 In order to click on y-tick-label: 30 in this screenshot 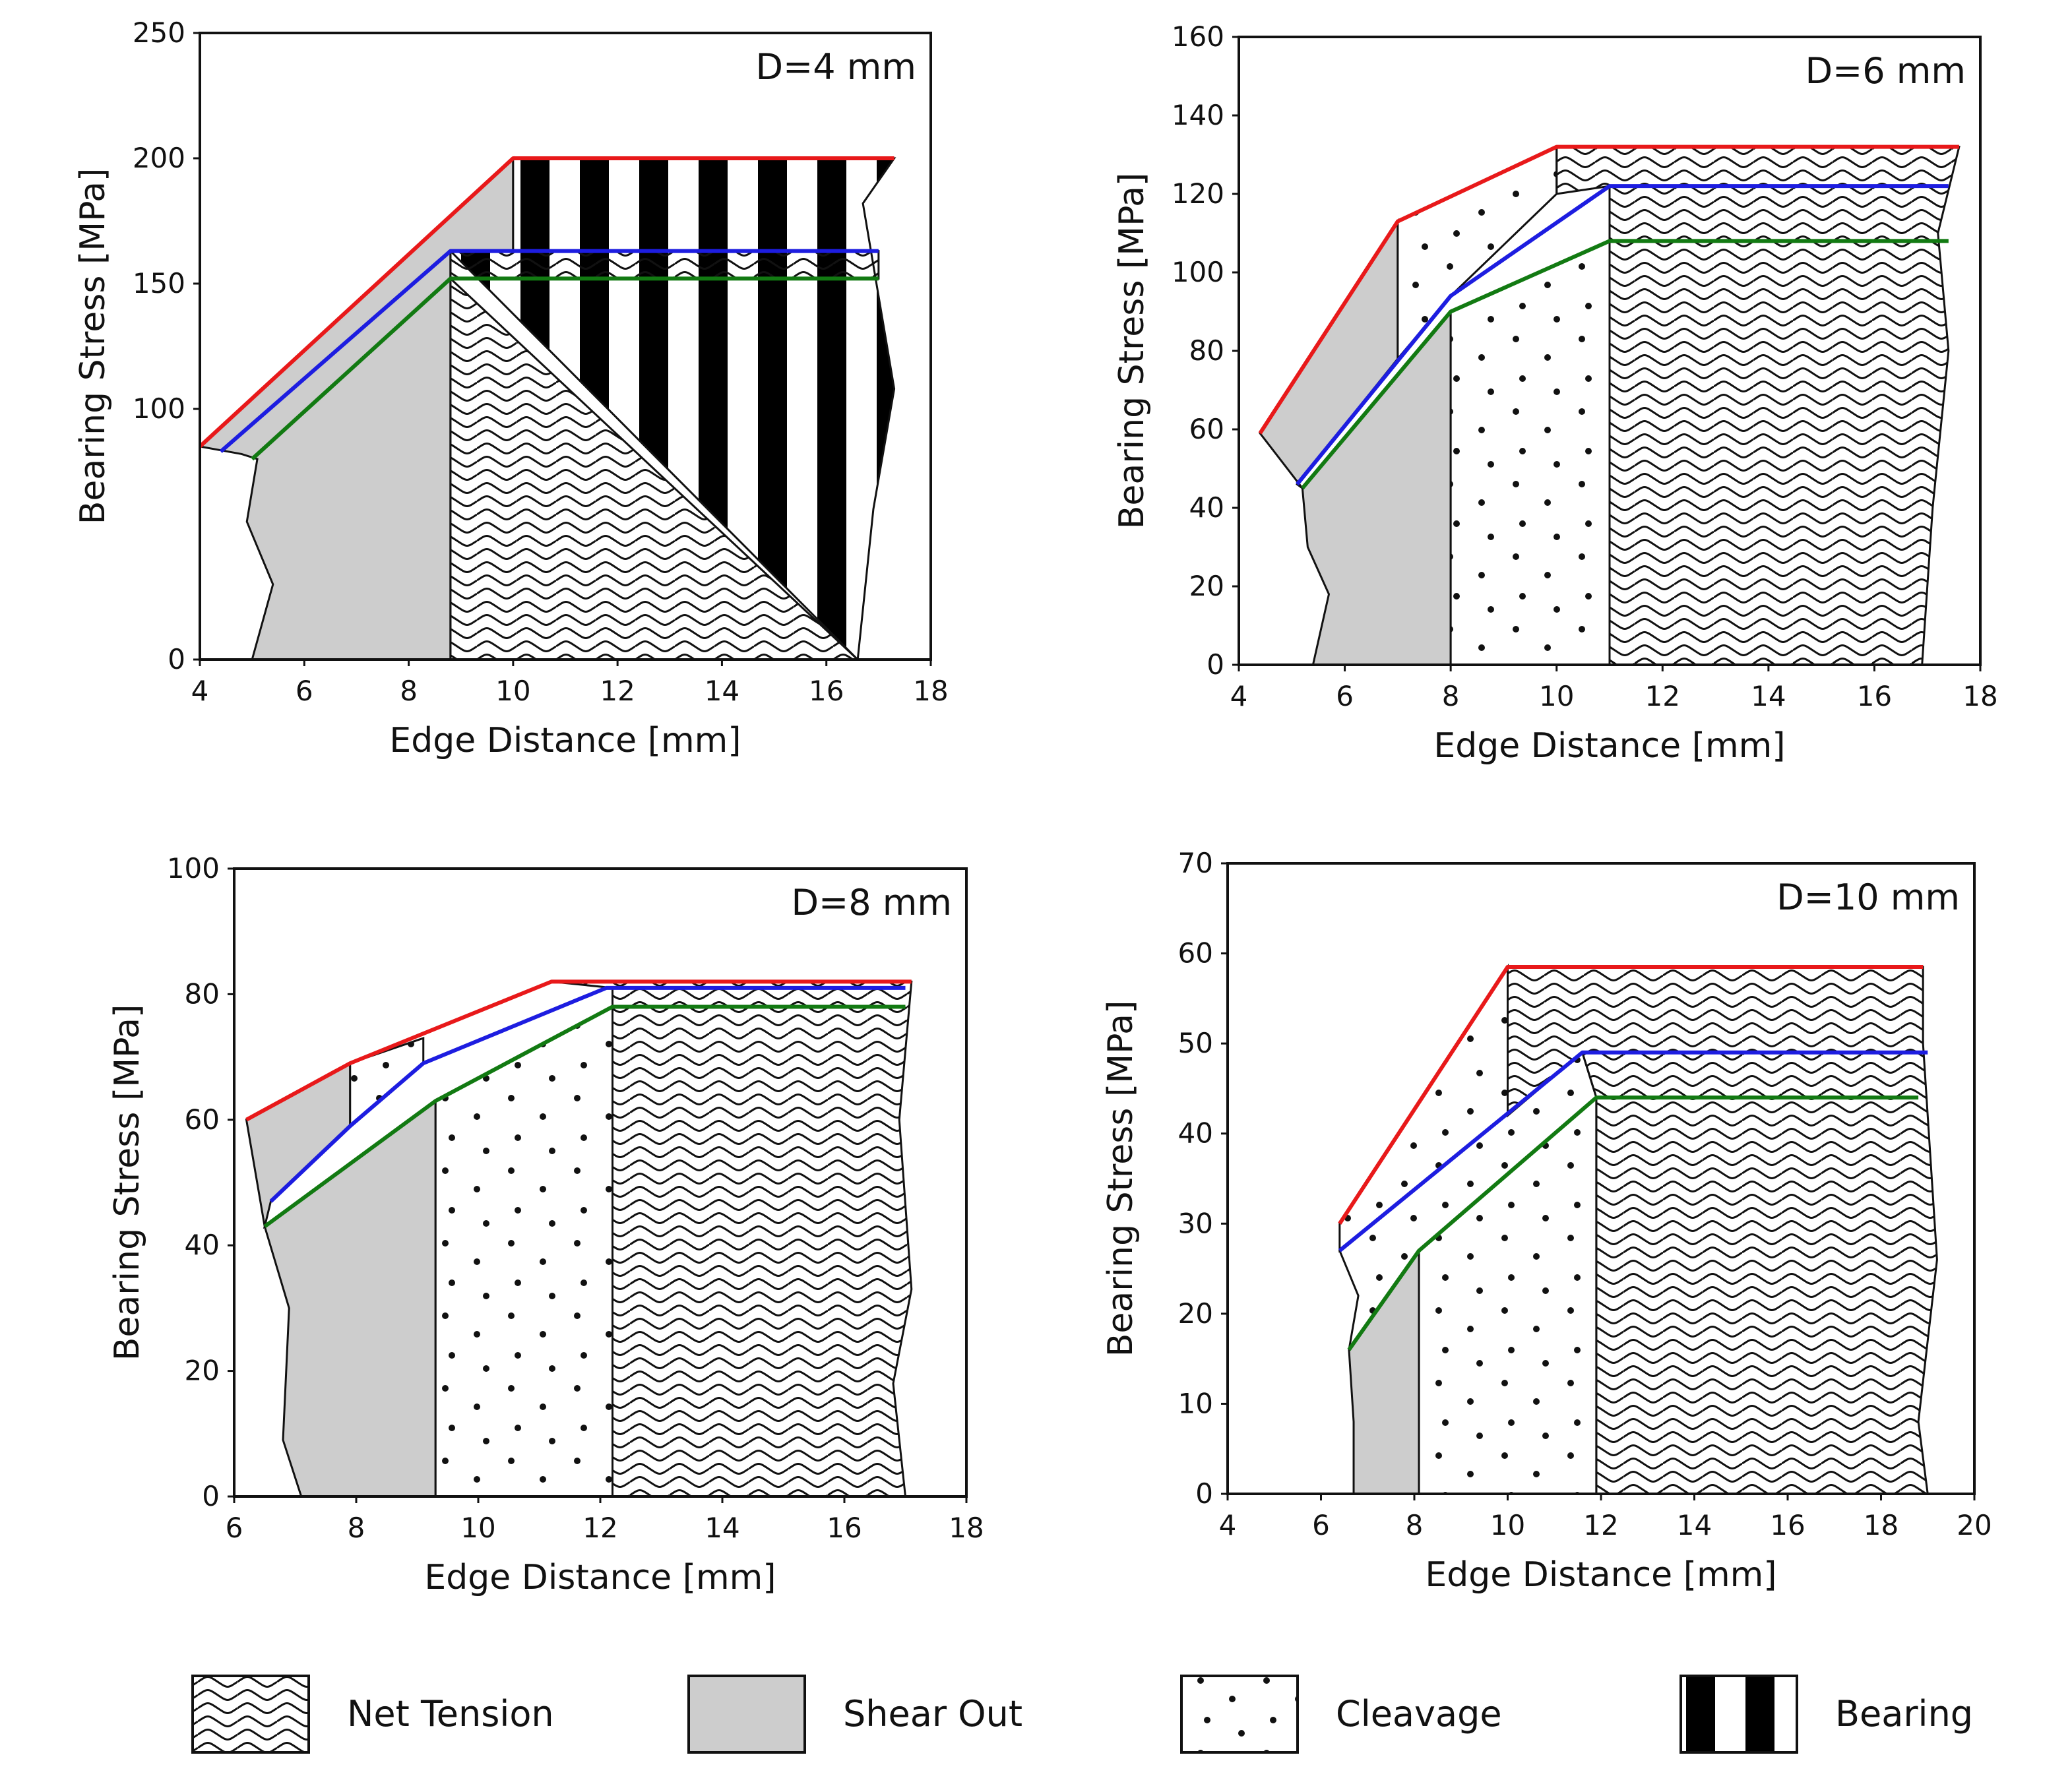, I will do `click(1195, 1223)`.